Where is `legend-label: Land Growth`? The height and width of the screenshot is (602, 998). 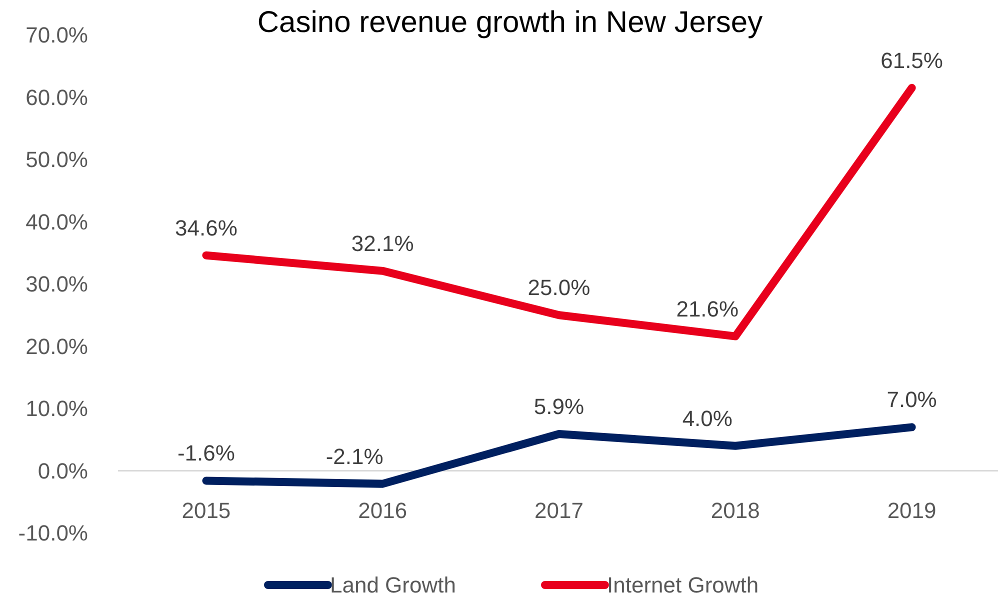 legend-label: Land Growth is located at coordinates (393, 585).